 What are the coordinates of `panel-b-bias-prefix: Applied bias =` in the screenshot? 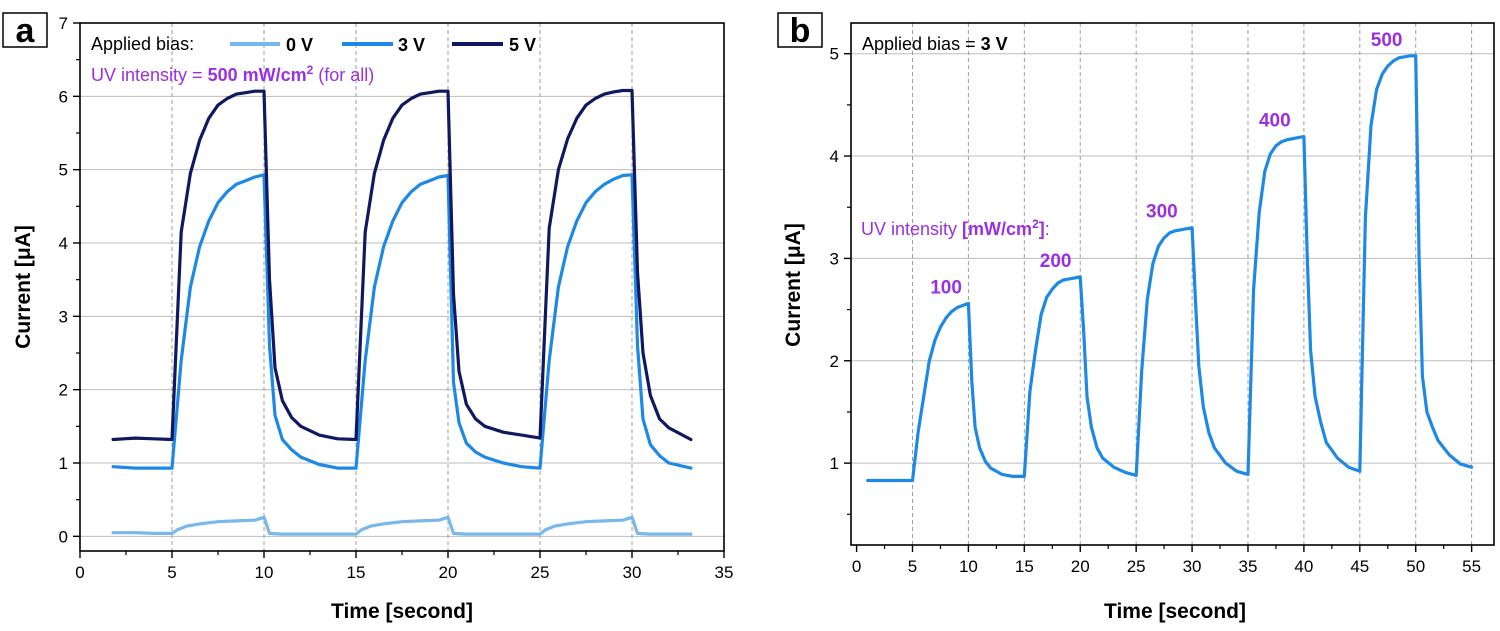 It's located at (921, 44).